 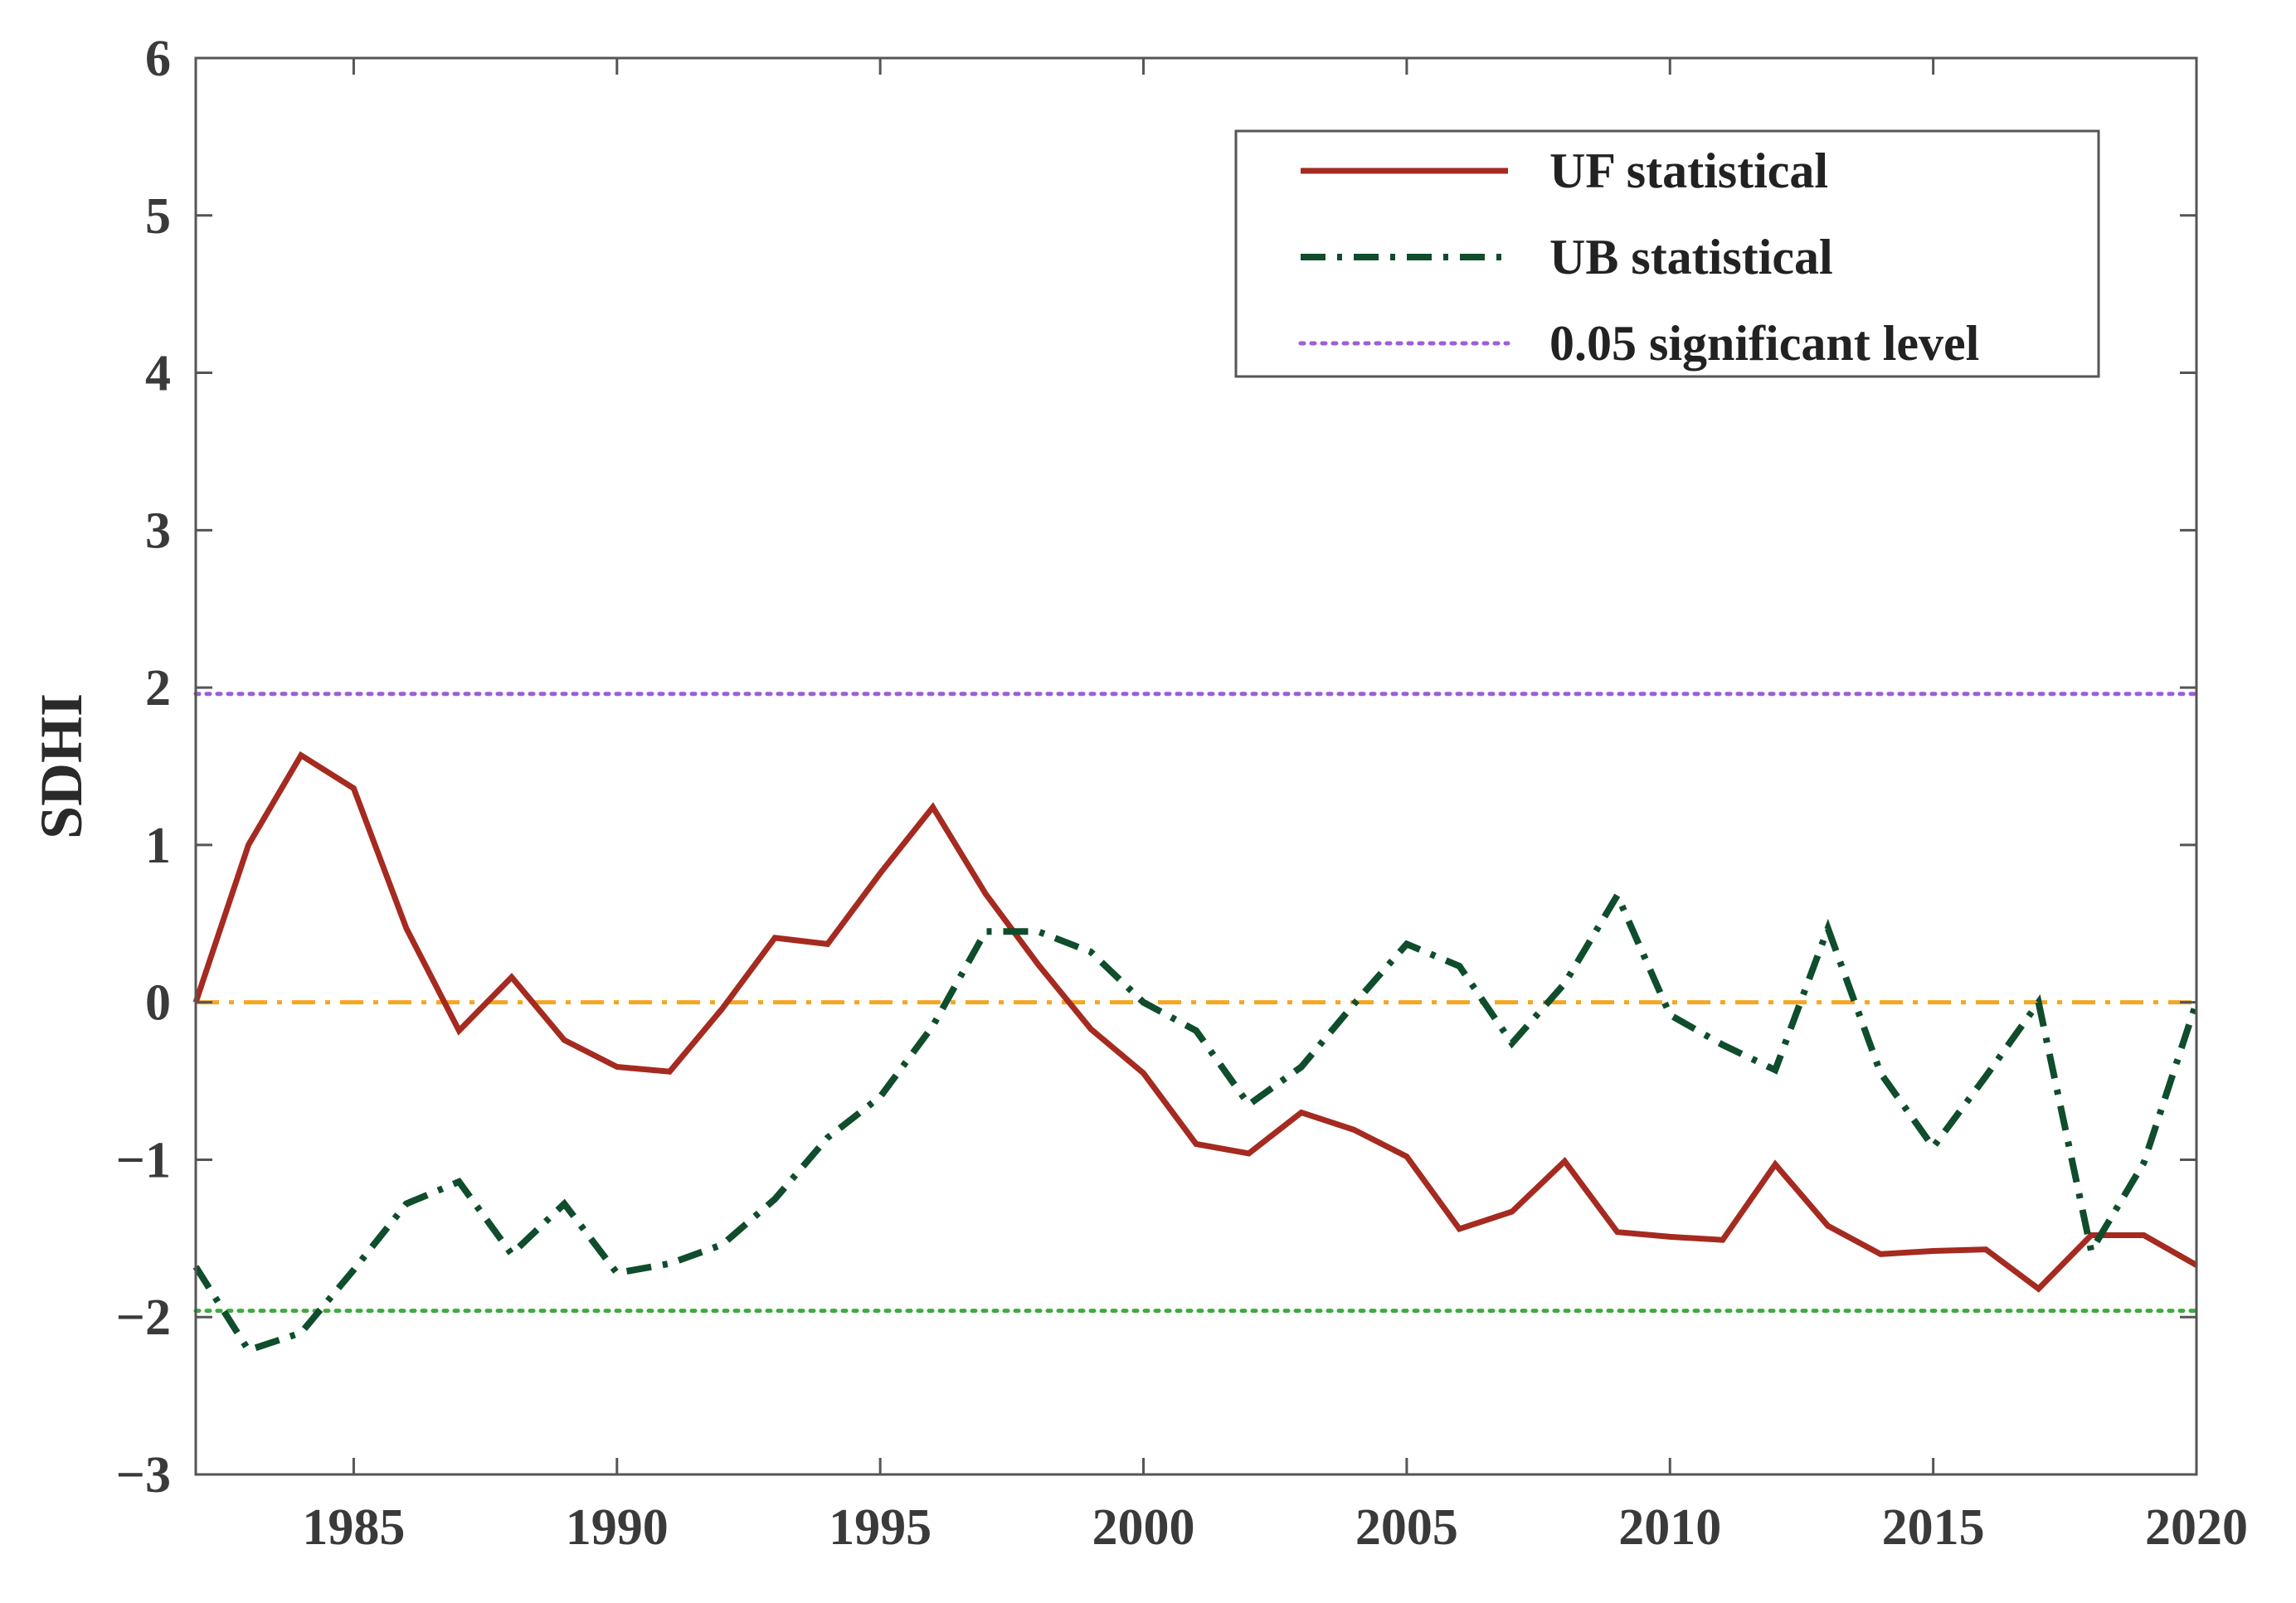 What do you see at coordinates (1406, 1528) in the screenshot?
I see `x-tick-label: 2005` at bounding box center [1406, 1528].